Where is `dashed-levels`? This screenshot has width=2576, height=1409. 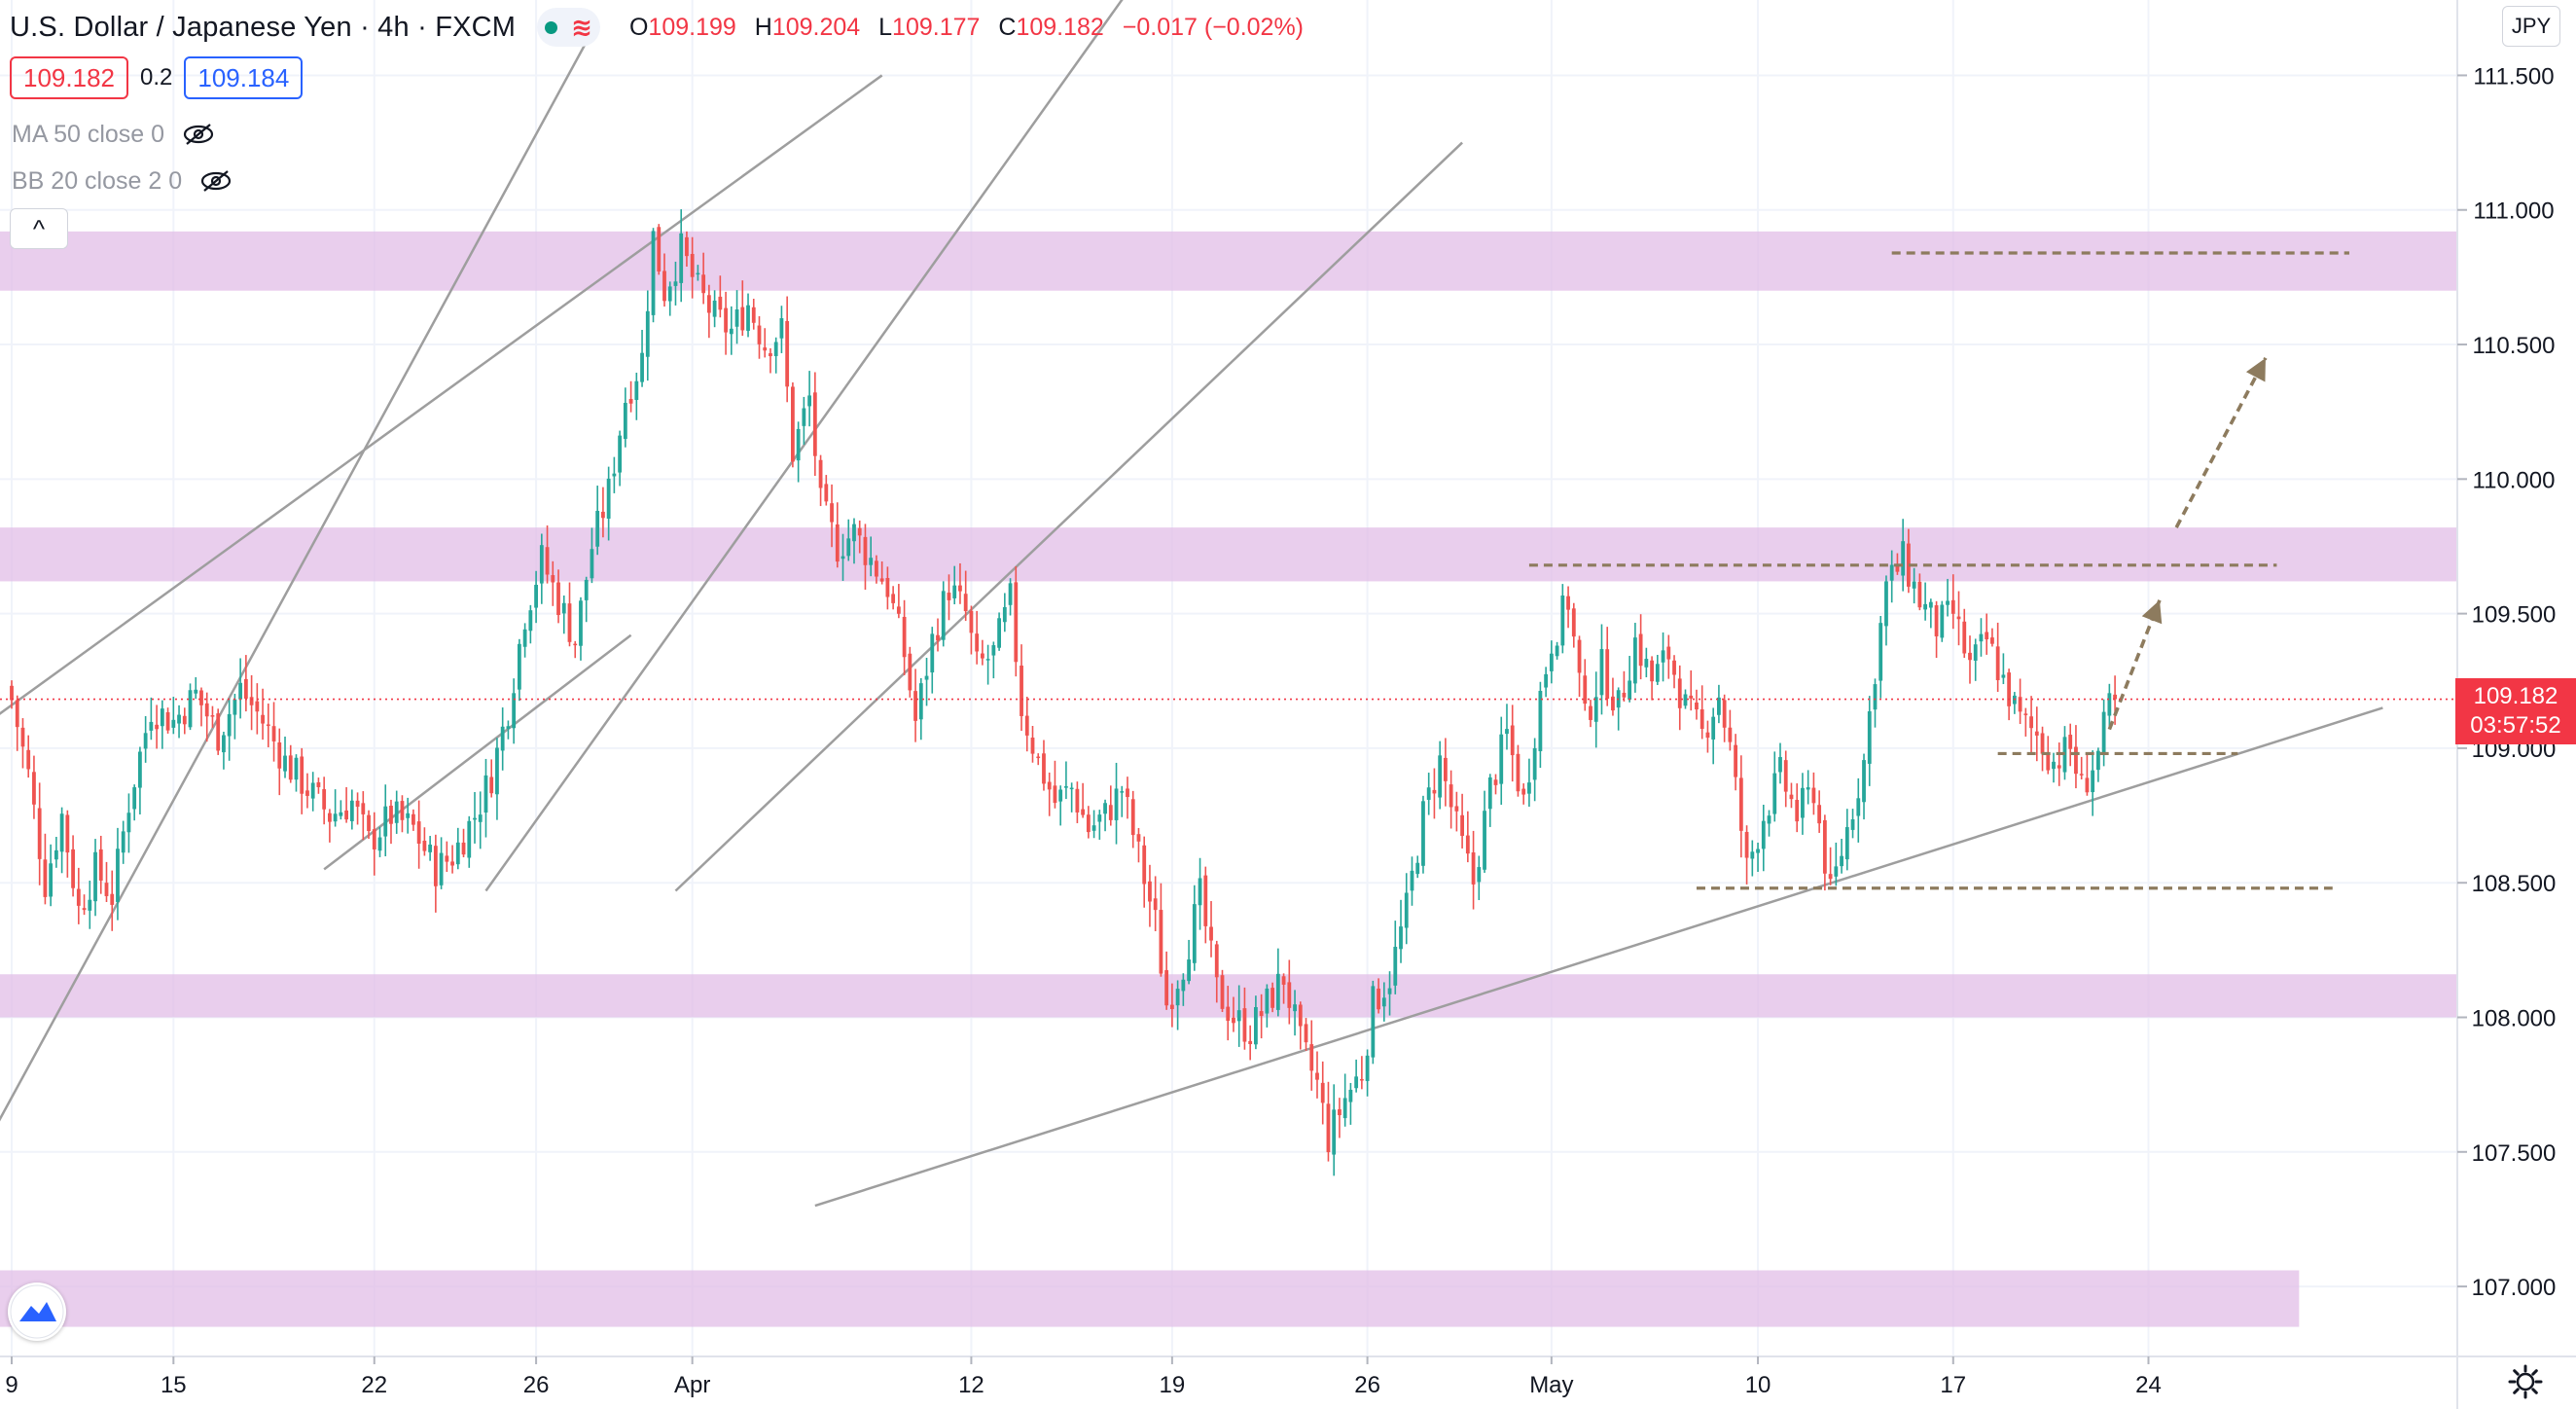
dashed-levels is located at coordinates (1938, 570).